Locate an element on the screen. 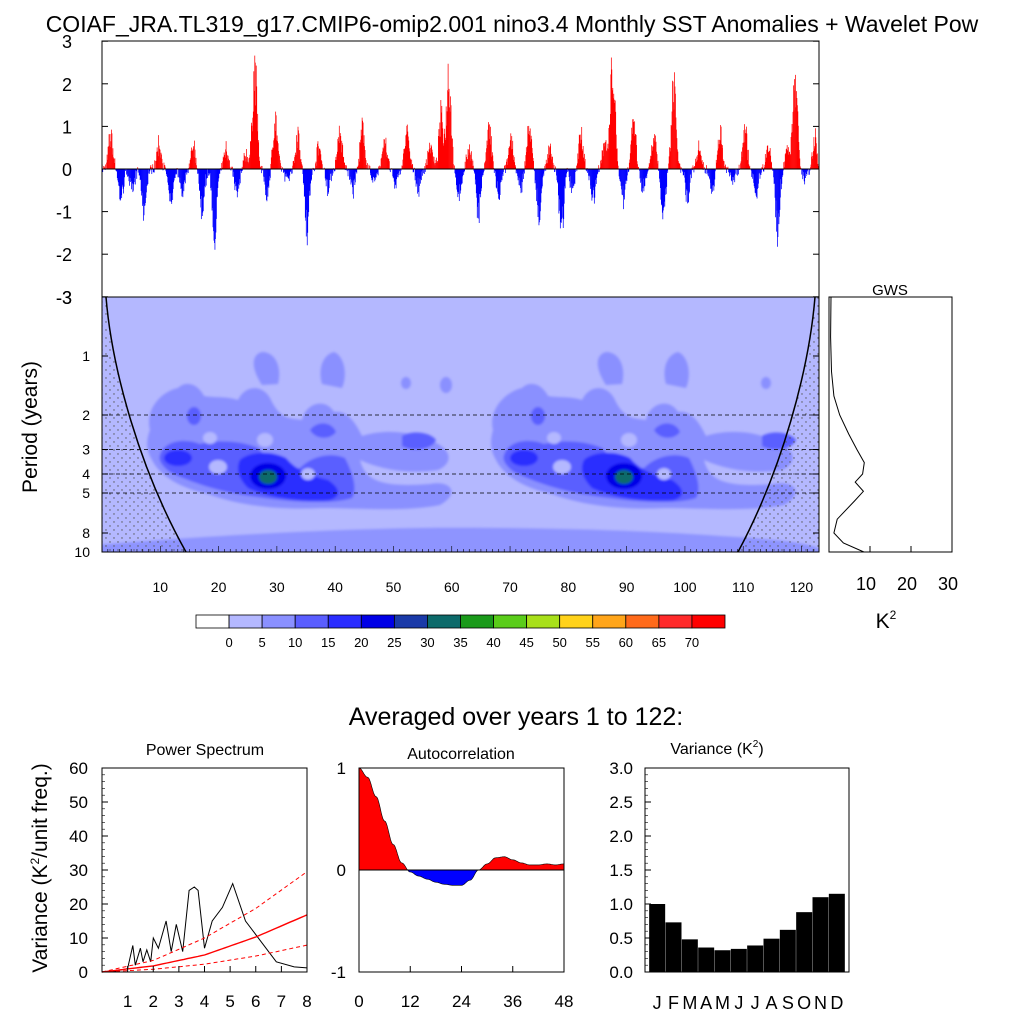 This screenshot has width=1024, height=1024. wavelet-xtick-label: 60 is located at coordinates (452, 587).